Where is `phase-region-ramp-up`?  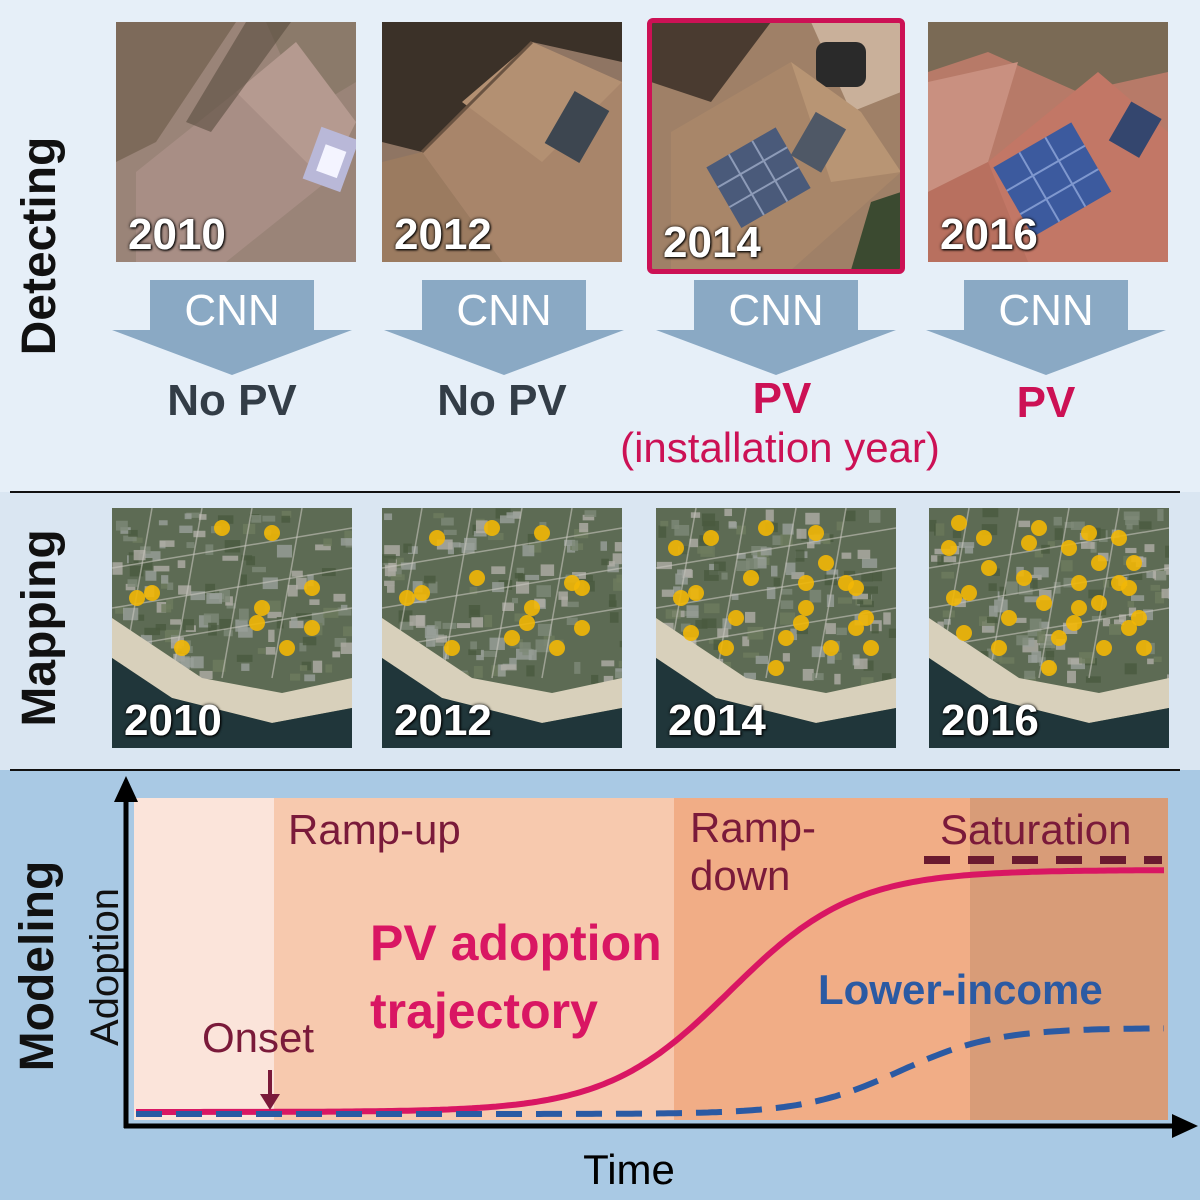 phase-region-ramp-up is located at coordinates (474, 959).